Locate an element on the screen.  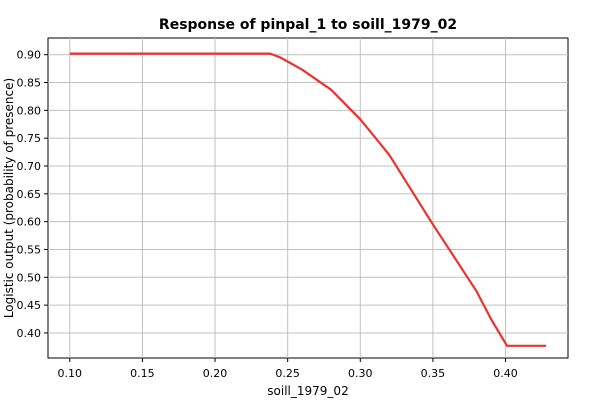
x-tick-label: 0.40 is located at coordinates (505, 373).